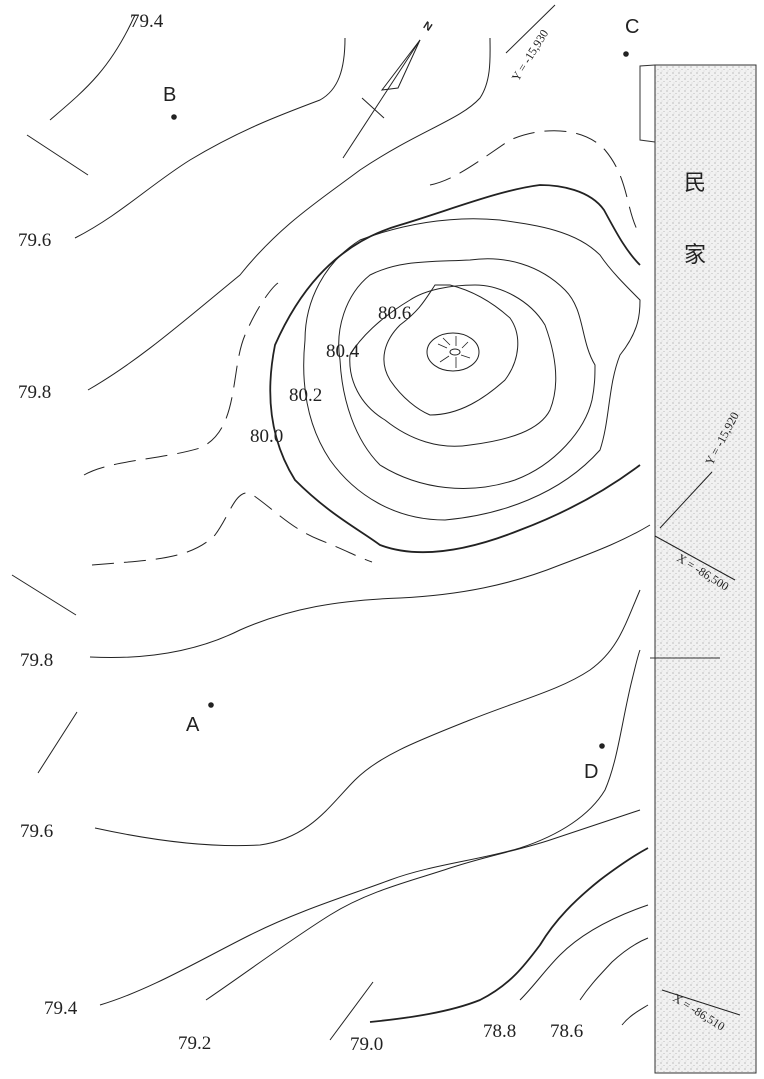  Describe the element at coordinates (266, 436) in the screenshot. I see `contour-label-800: 80.0` at that location.